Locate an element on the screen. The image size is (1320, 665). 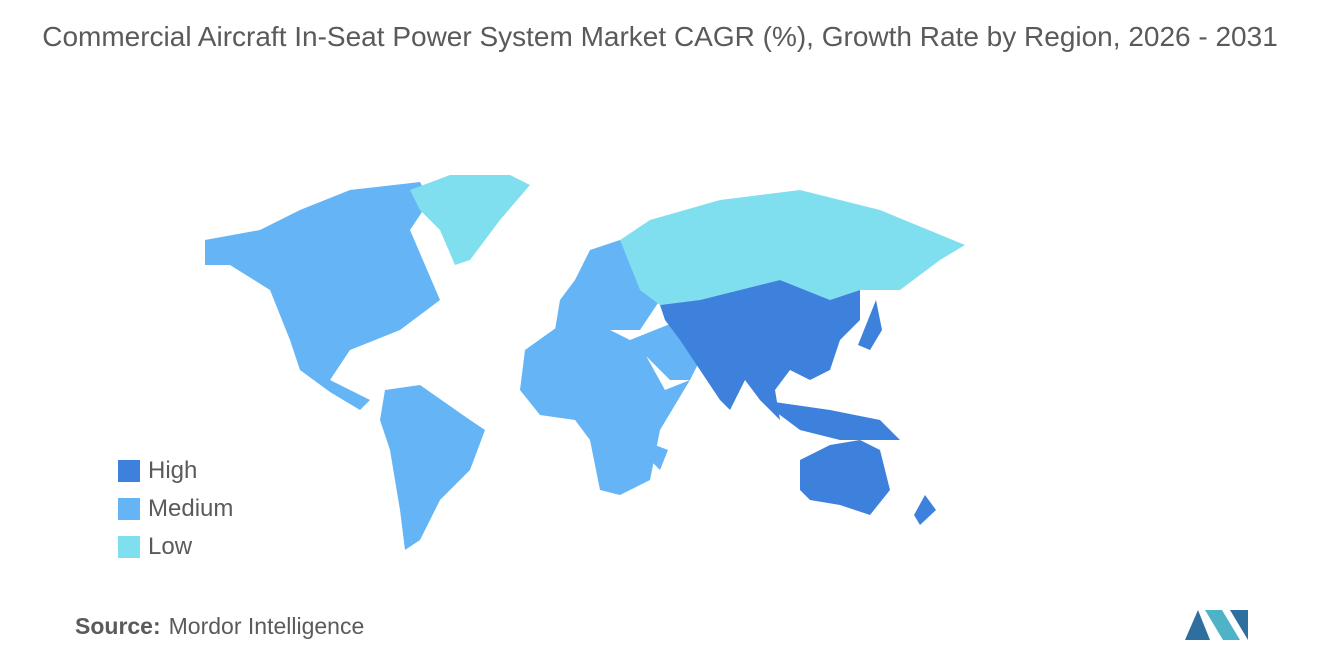
legend-label: Medium is located at coordinates (191, 508).